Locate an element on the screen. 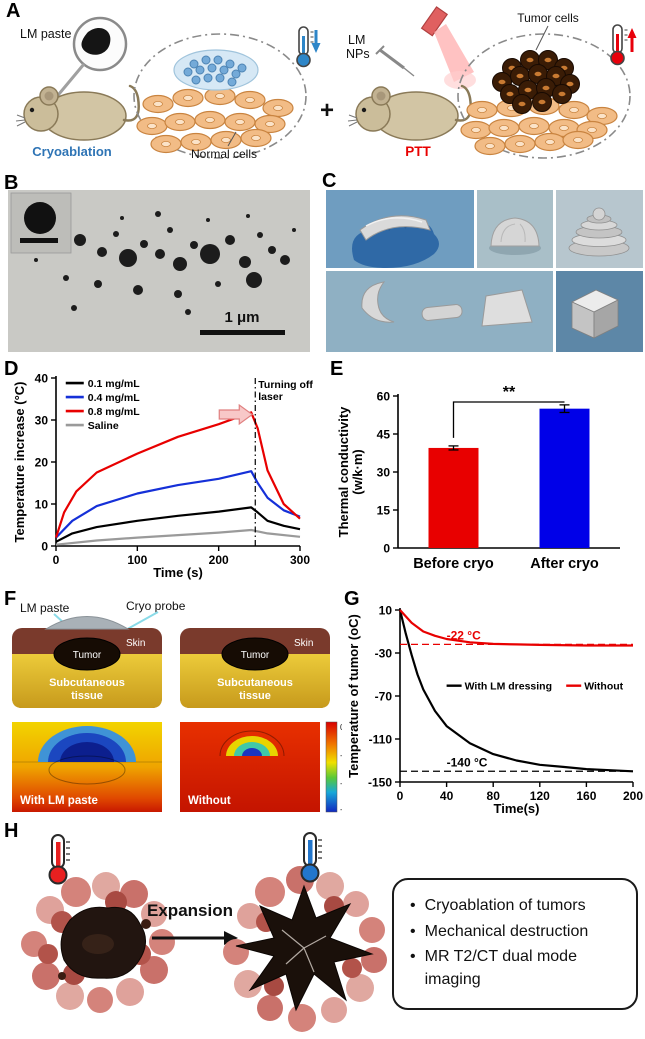 This screenshot has height=1039, width=645. lm-nps-label-1: LM is located at coordinates (356, 40).